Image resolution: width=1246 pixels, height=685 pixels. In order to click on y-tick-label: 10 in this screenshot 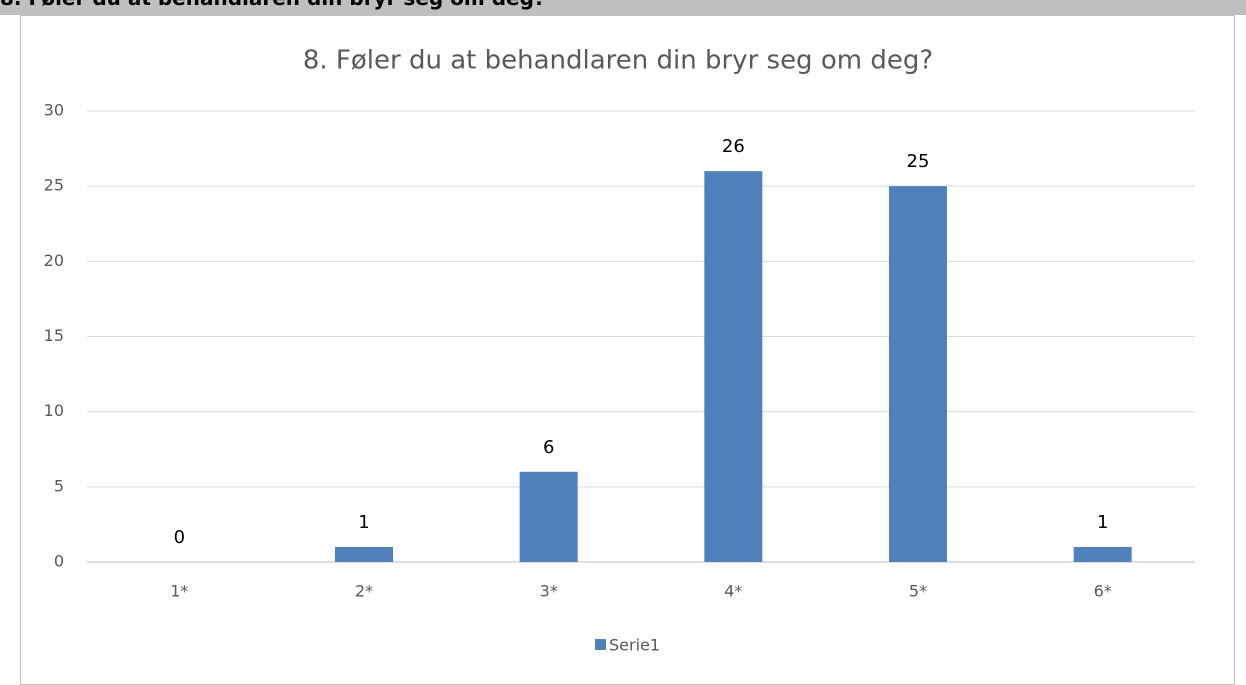, I will do `click(54, 410)`.